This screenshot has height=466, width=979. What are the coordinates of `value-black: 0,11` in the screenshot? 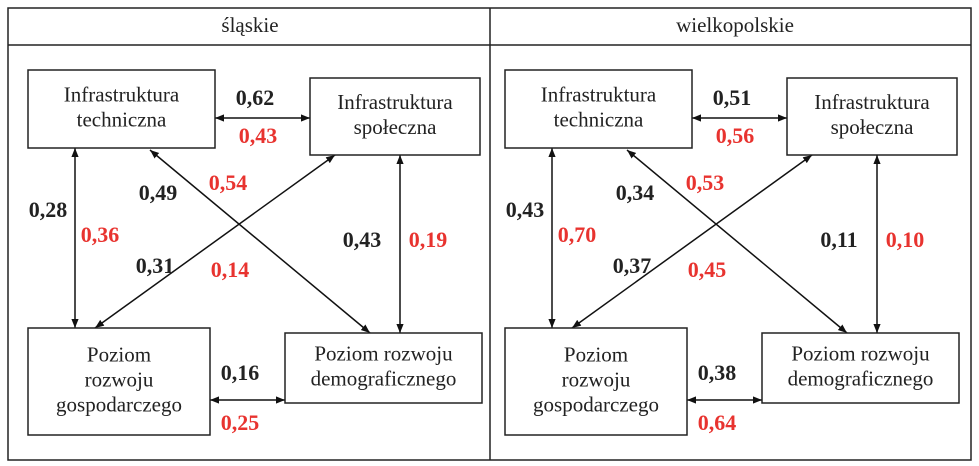 It's located at (838, 239).